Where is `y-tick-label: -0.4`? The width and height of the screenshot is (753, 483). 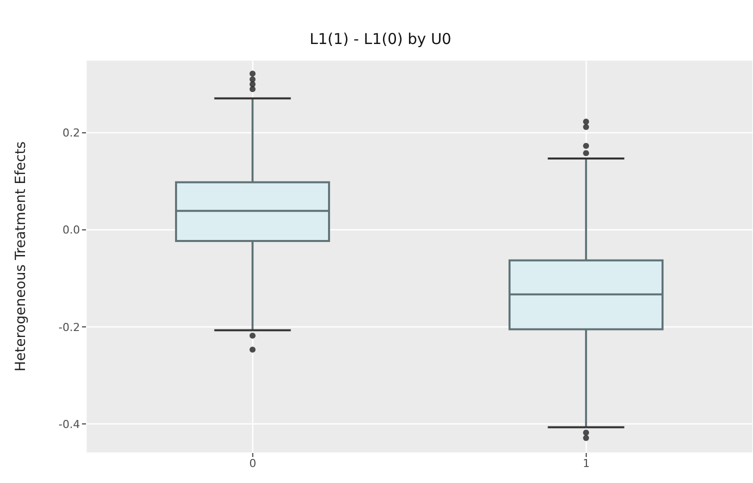
y-tick-label: -0.4 is located at coordinates (69, 424).